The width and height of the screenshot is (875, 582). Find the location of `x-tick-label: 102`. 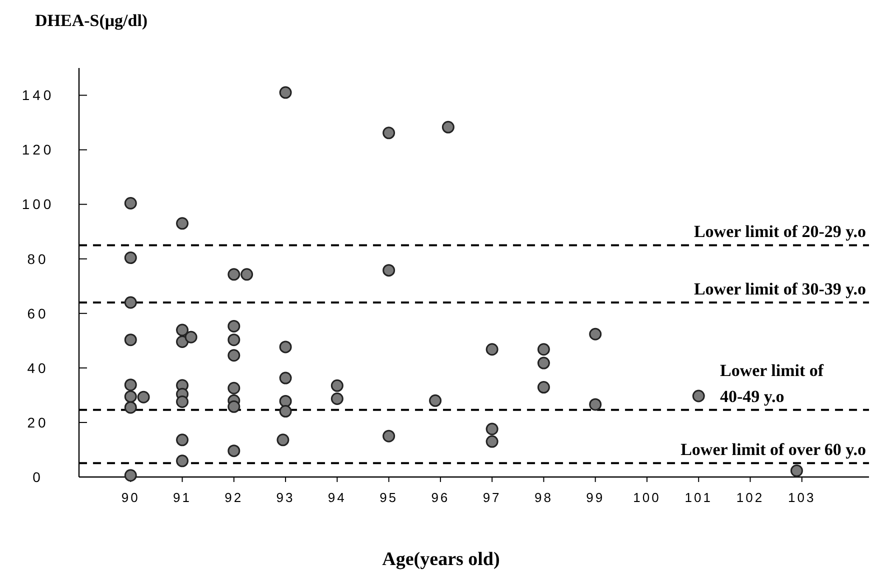

x-tick-label: 102 is located at coordinates (750, 497).